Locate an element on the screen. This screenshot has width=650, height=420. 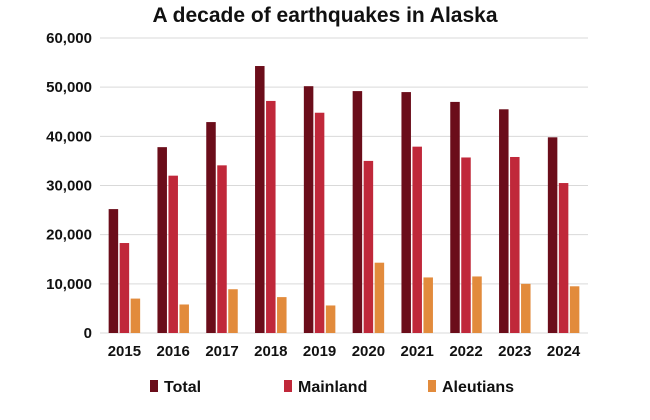
bar-total-2016 is located at coordinates (162, 240).